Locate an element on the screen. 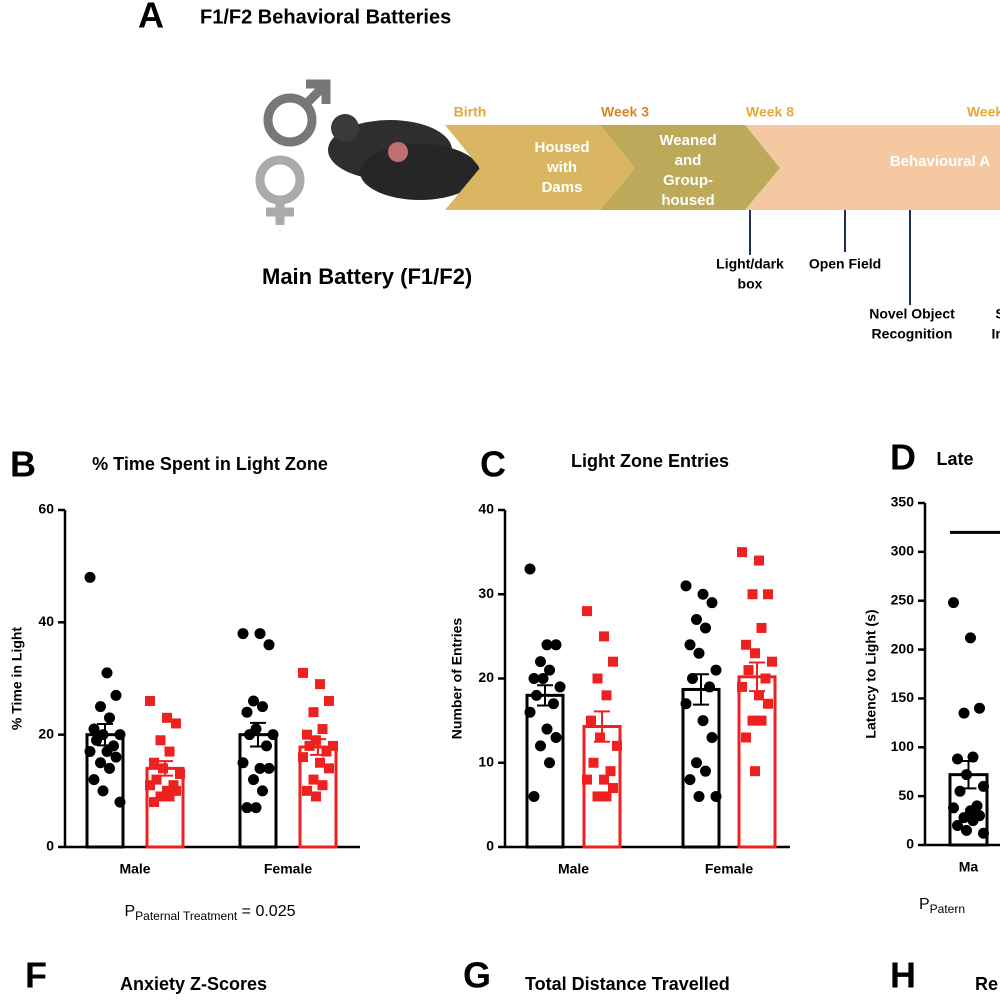  panel-label: G is located at coordinates (477, 975).